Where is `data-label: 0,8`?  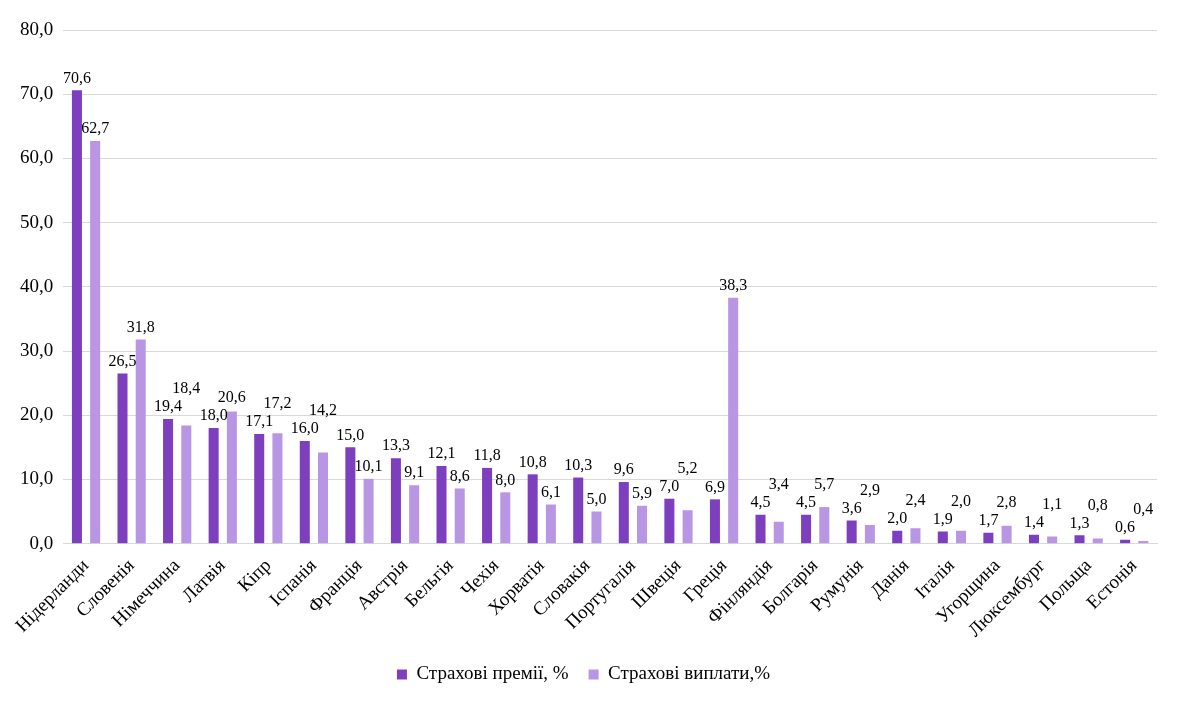
data-label: 0,8 is located at coordinates (1097, 504).